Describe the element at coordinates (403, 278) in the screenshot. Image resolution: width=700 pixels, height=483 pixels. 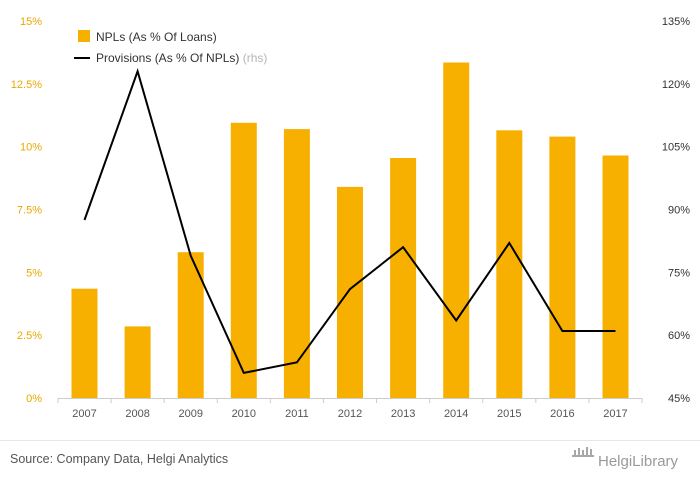
I see `bar-2013` at that location.